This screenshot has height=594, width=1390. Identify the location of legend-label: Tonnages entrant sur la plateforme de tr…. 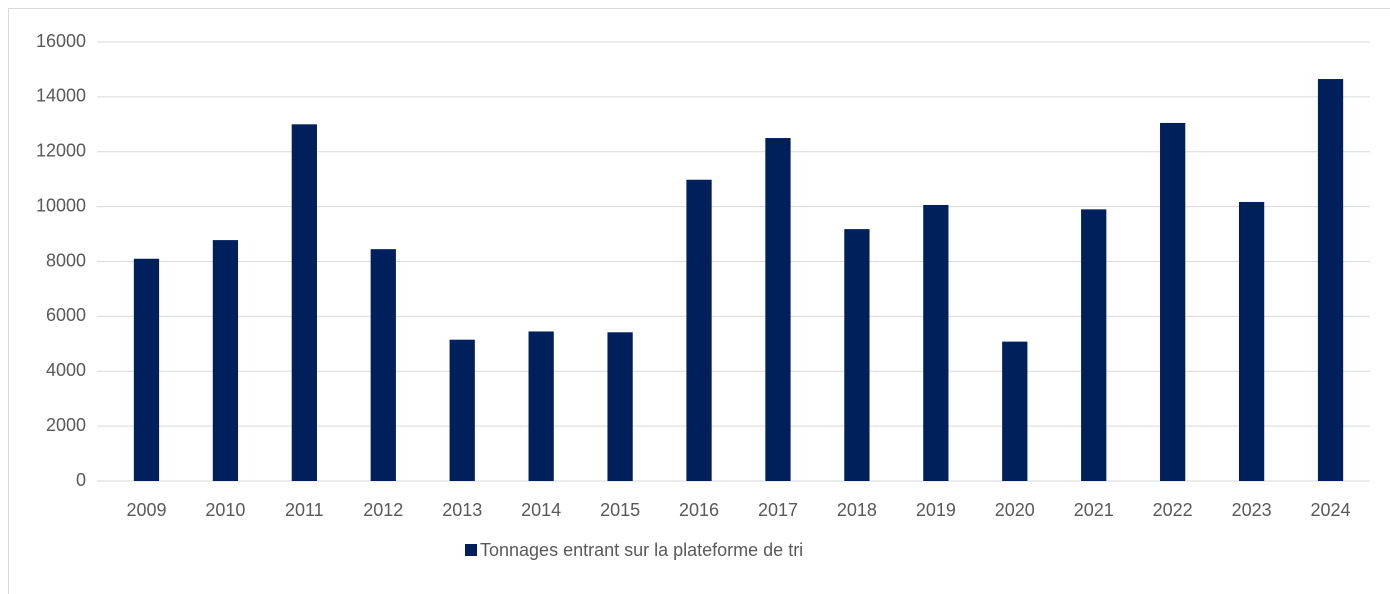
(641, 550).